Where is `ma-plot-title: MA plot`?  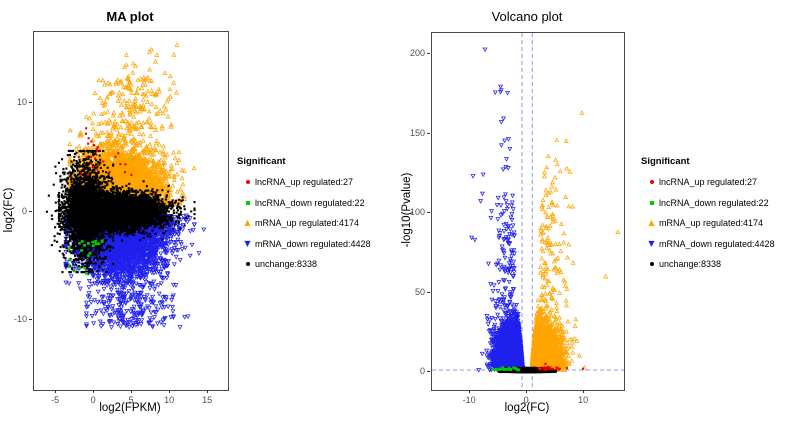
ma-plot-title: MA plot is located at coordinates (130, 16).